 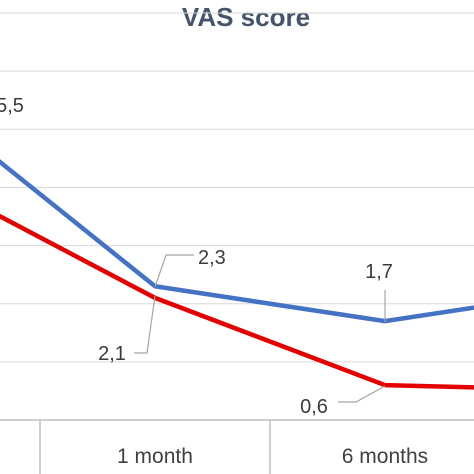 I want to click on x-axis: 1 month 6 months, so click(x=237, y=446).